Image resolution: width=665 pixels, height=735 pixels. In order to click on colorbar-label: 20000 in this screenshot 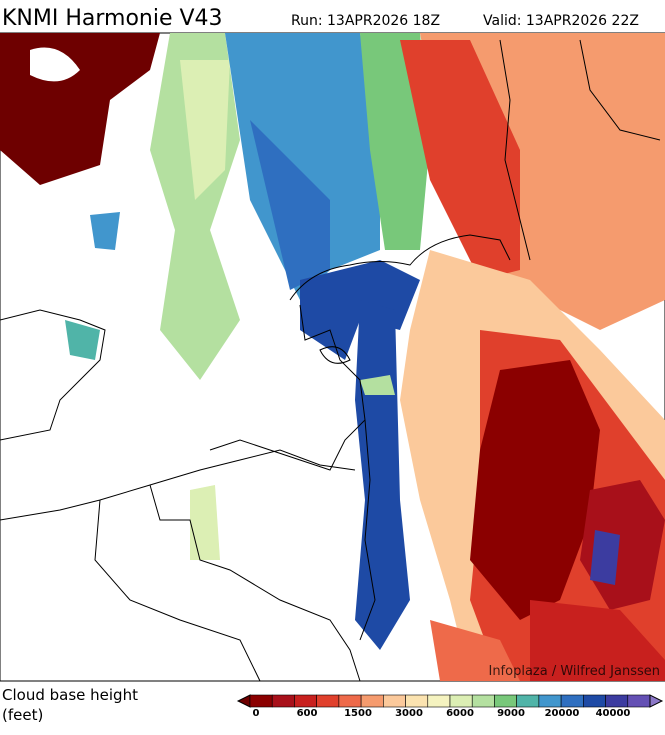, I will do `click(562, 713)`.